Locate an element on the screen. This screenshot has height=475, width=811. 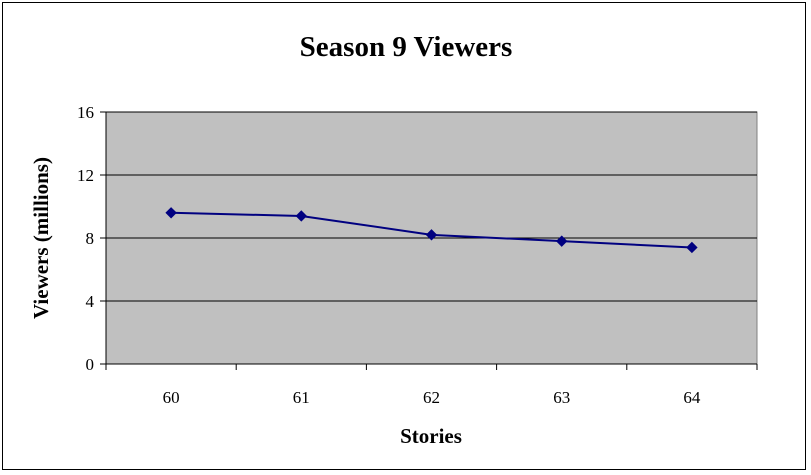
y-tick-label: 8 is located at coordinates (90, 238).